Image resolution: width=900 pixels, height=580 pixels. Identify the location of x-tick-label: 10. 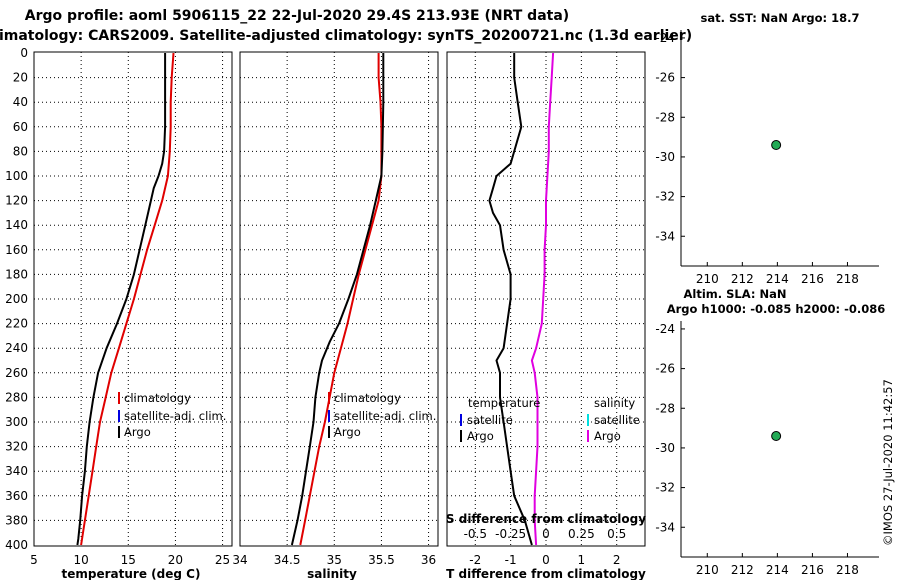
(81, 560).